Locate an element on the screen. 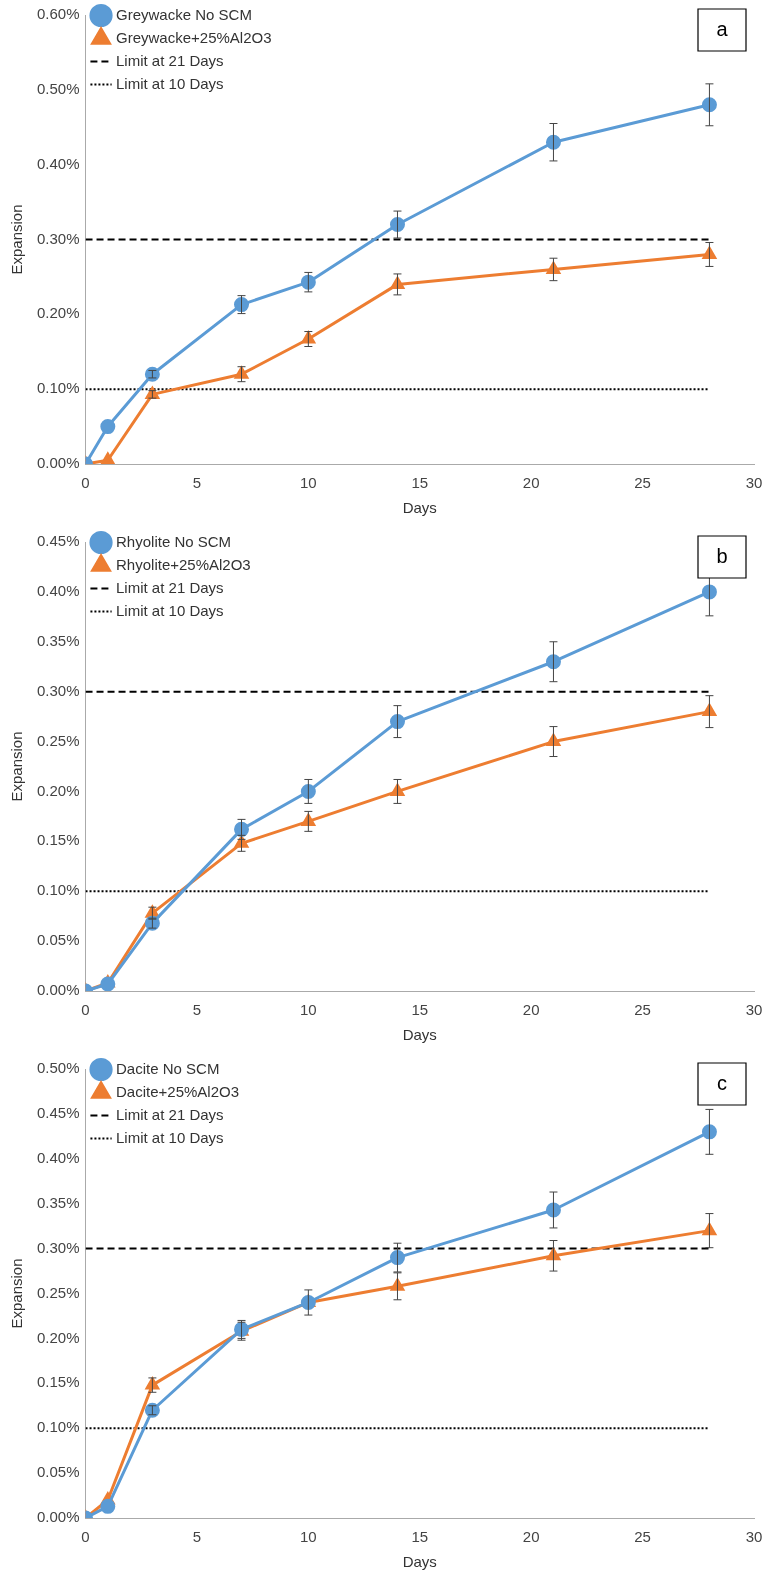 The width and height of the screenshot is (779, 1582). annotation: c is located at coordinates (722, 1082).